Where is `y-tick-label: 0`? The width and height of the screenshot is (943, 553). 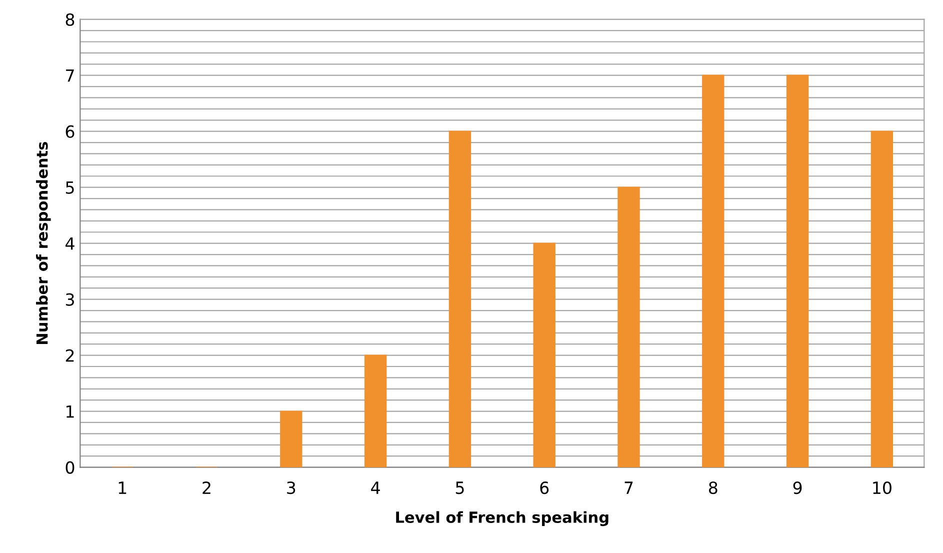
y-tick-label: 0 is located at coordinates (70, 467).